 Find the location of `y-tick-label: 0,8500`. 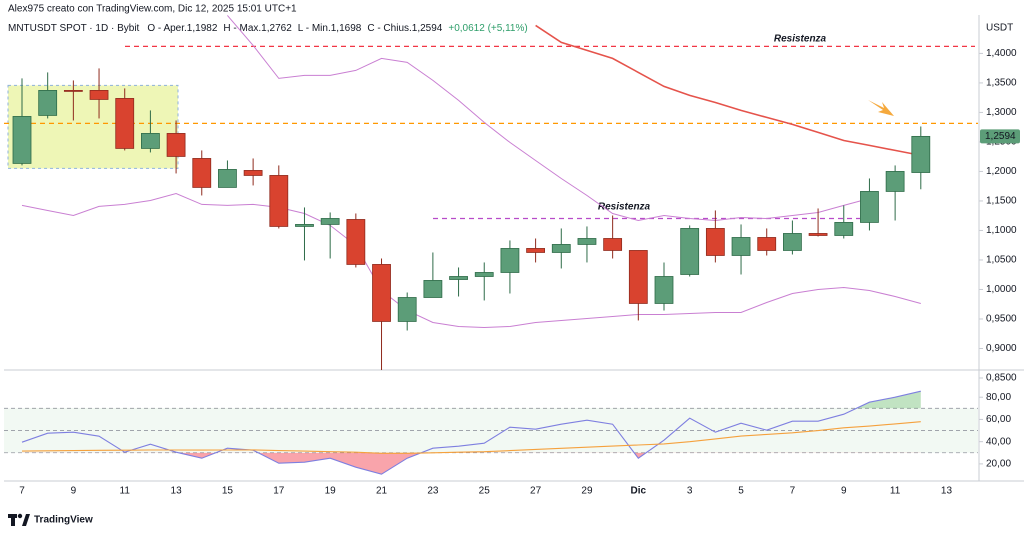

y-tick-label: 0,8500 is located at coordinates (1001, 378).